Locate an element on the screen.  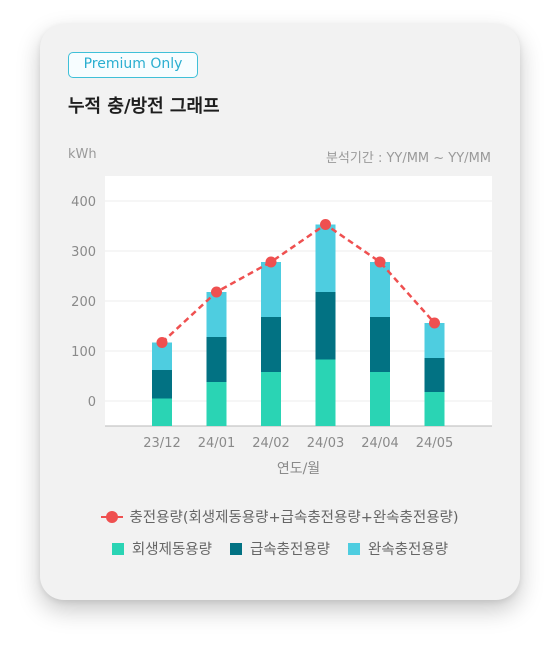
x-tick-label: 23/12 is located at coordinates (161, 443).